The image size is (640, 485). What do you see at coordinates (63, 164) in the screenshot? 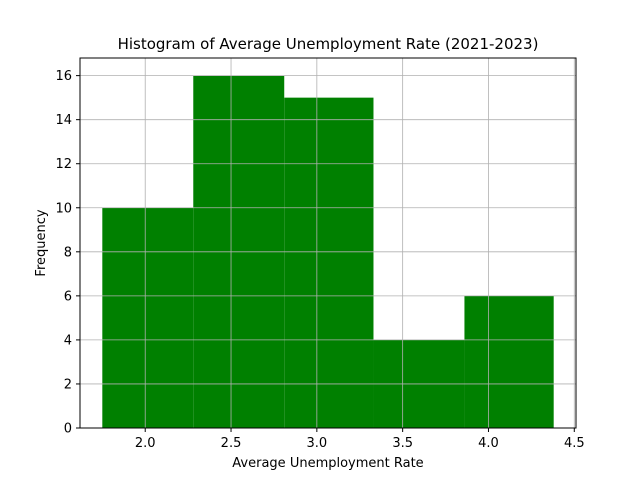
I see `y-tick-label-6: 12` at bounding box center [63, 164].